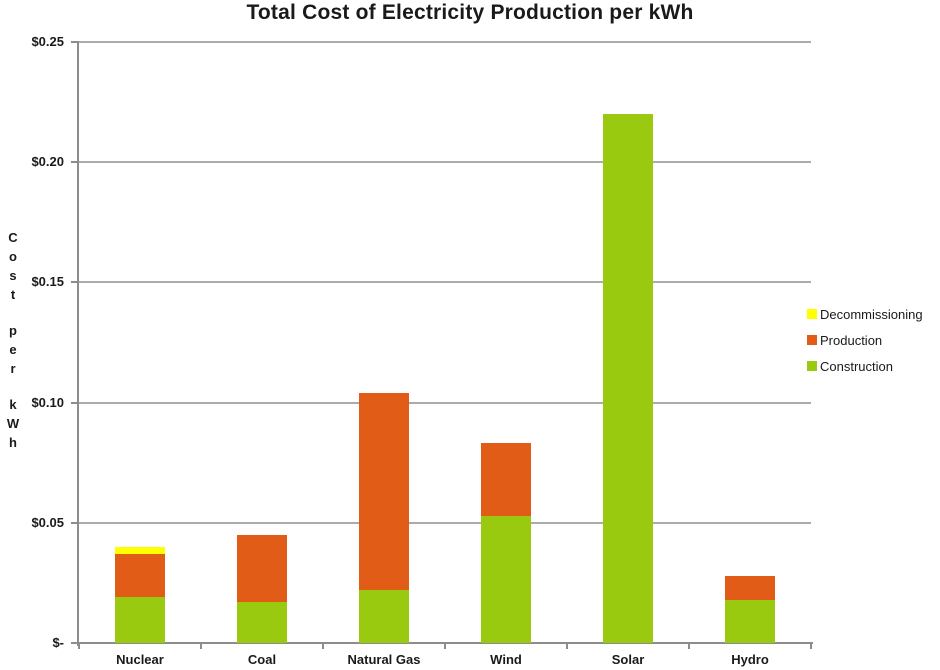 This screenshot has width=940, height=670. Describe the element at coordinates (384, 491) in the screenshot. I see `bar-natural-gas-production` at that location.